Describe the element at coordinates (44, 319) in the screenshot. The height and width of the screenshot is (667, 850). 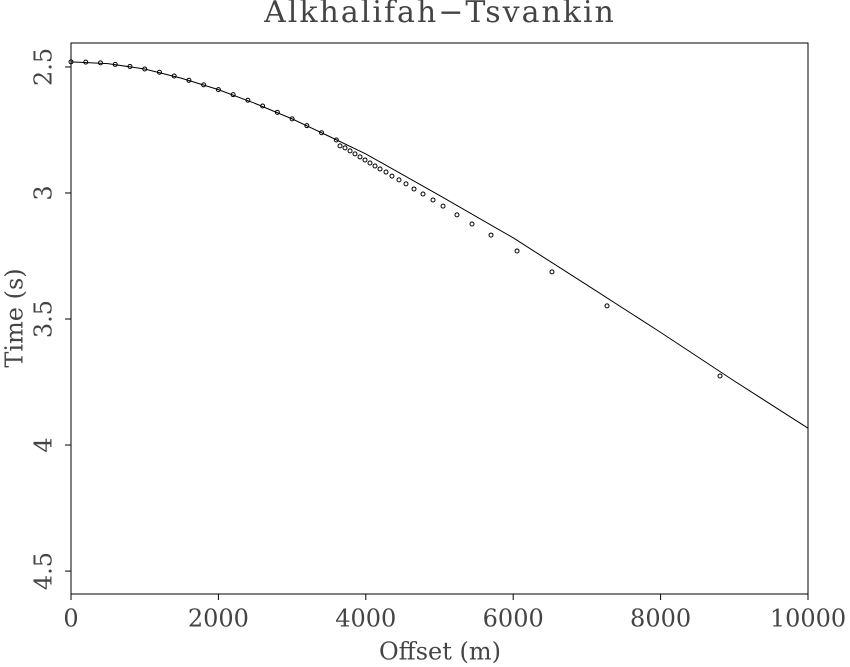
I see `y-tick-label: 3.5` at that location.